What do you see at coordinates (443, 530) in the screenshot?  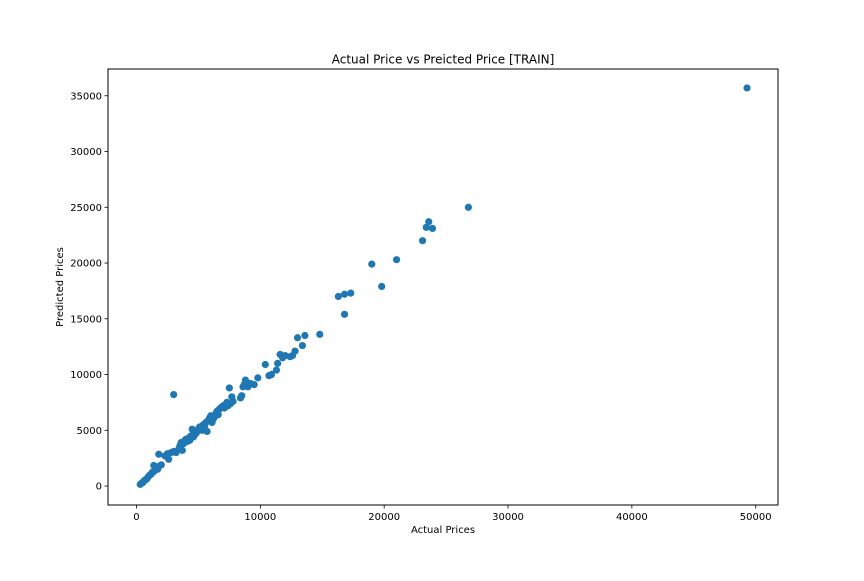 I see `x-axis-label: Actual Prices` at bounding box center [443, 530].